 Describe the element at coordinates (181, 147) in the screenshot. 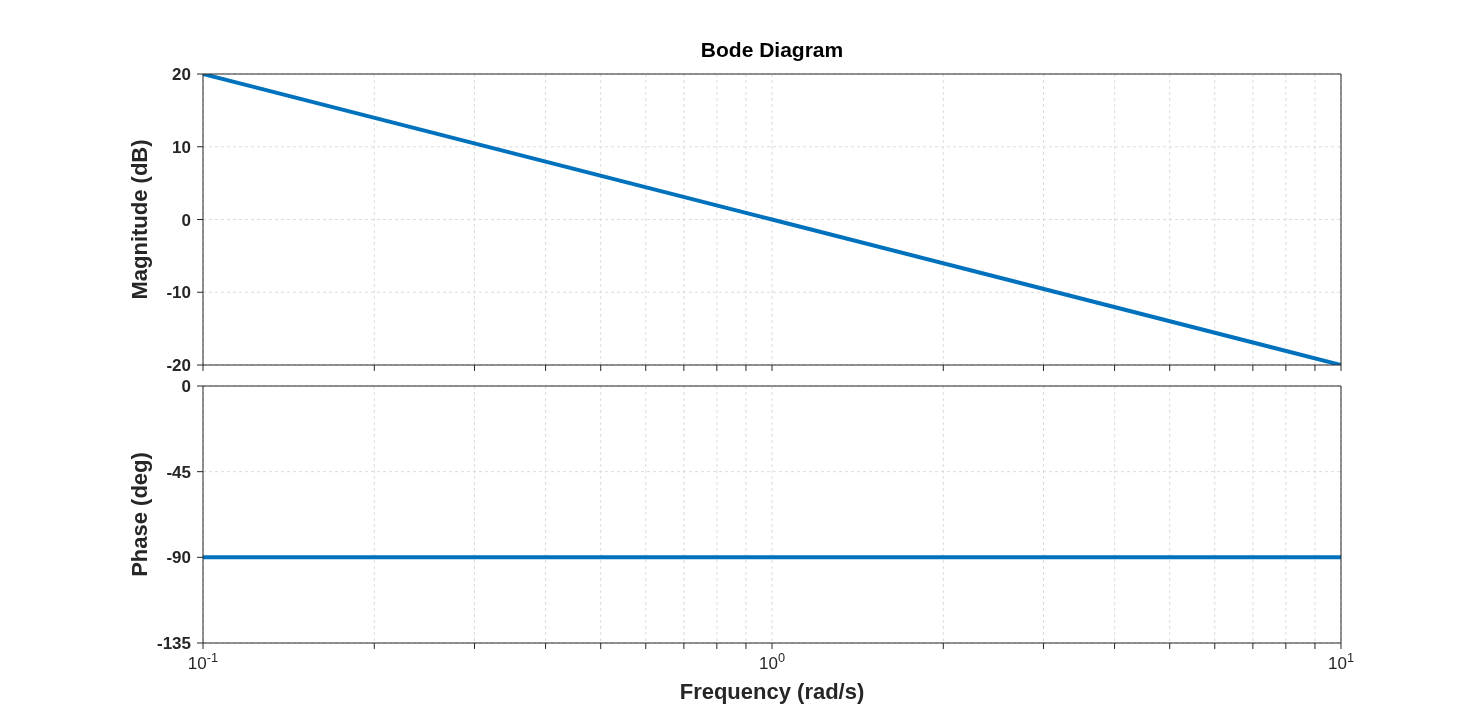

I see `y-tick-label: 10` at that location.